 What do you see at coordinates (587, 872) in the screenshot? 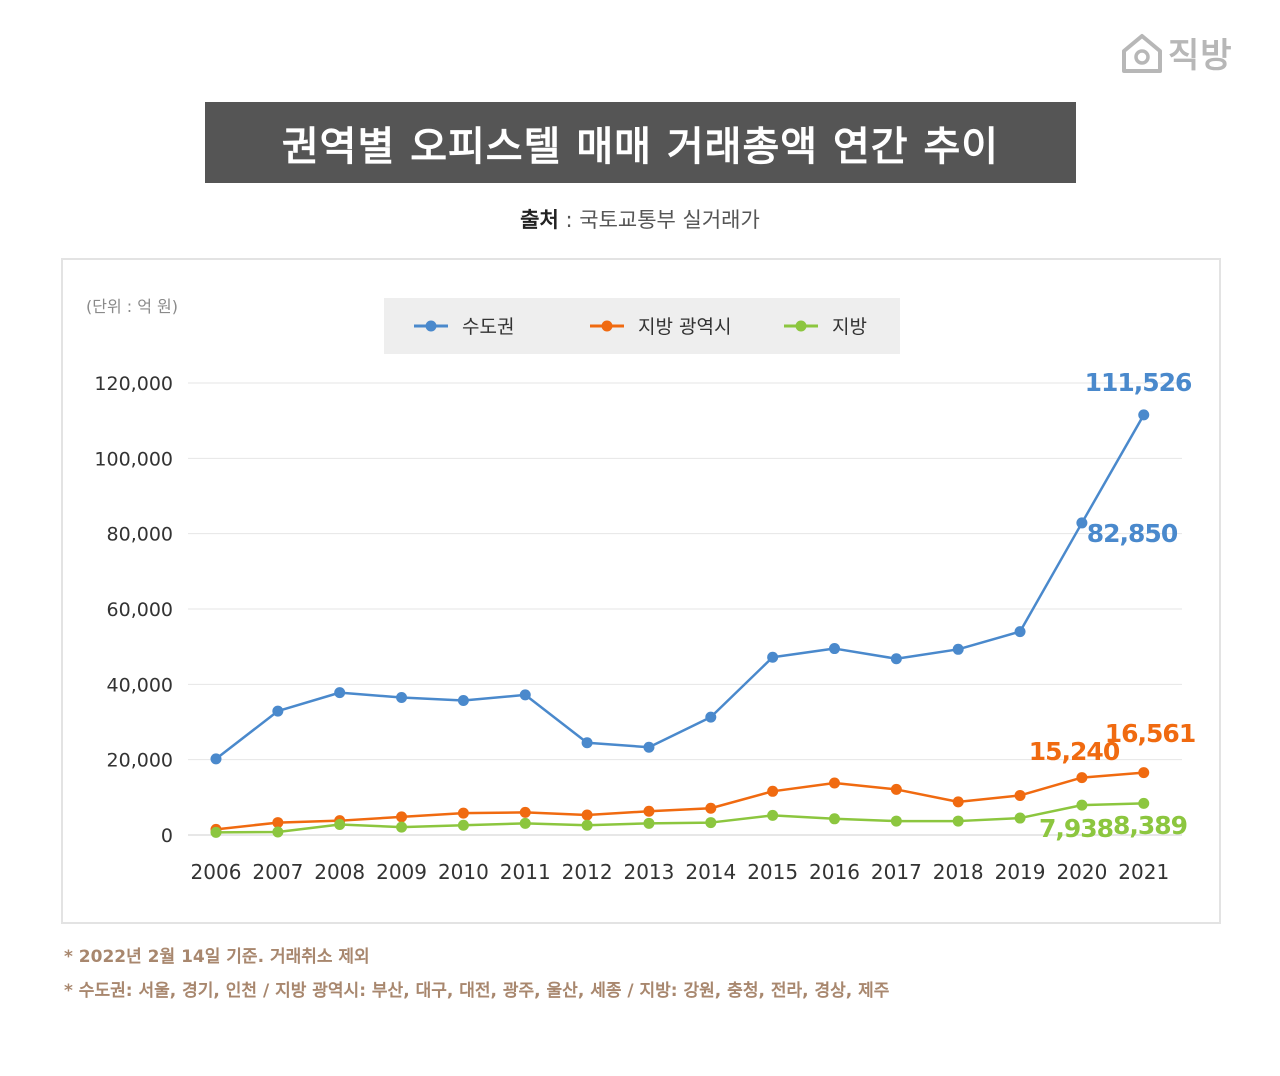
I see `x-tick-label: 2012` at bounding box center [587, 872].